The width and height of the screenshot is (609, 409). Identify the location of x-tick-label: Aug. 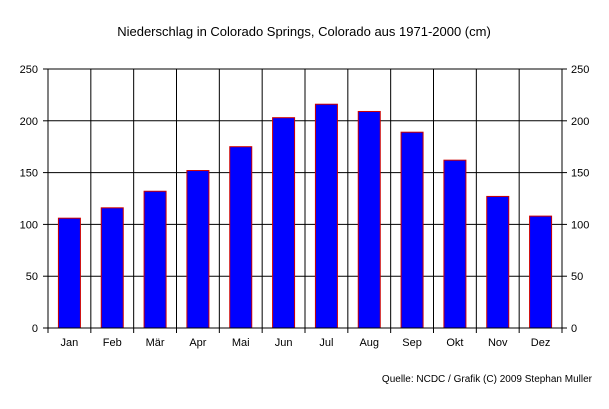
(369, 343).